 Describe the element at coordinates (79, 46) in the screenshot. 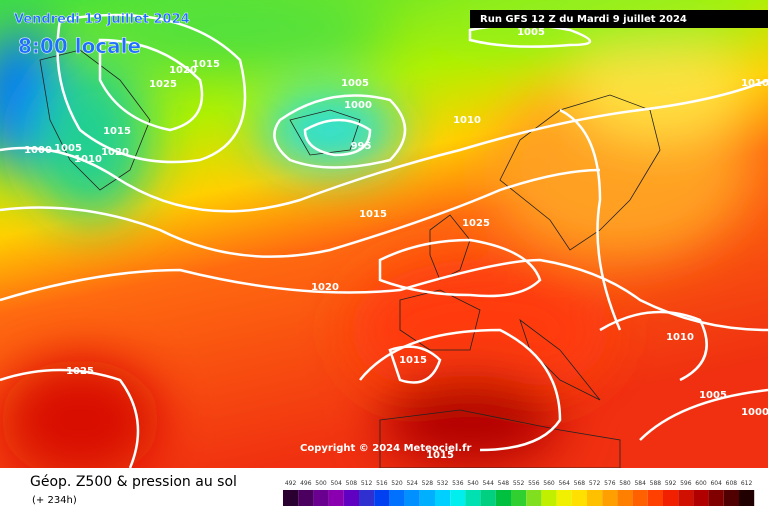

I see `time: 8:00 locale` at that location.